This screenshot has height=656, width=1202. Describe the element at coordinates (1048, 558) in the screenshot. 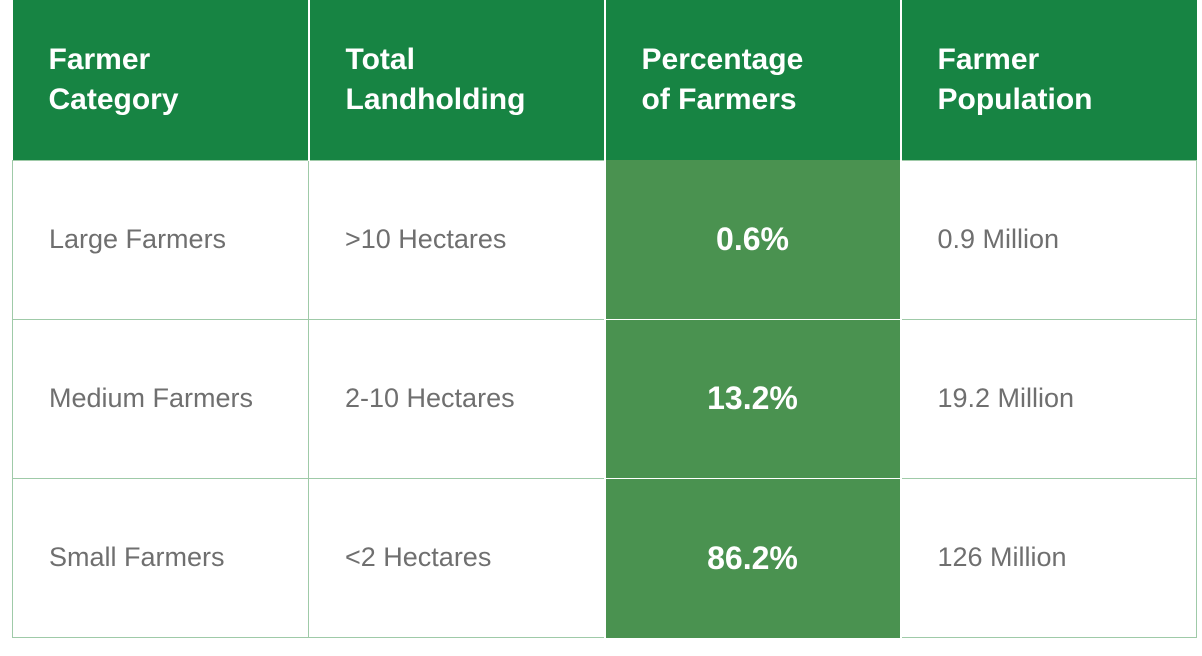

I see `cell-population: 126 Million` at that location.